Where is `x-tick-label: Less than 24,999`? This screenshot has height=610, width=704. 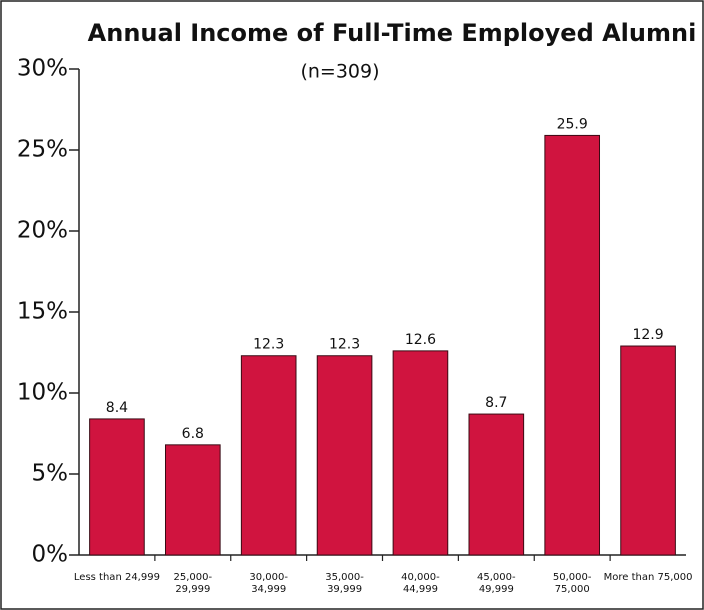
x-tick-label: Less than 24,999 is located at coordinates (116, 577).